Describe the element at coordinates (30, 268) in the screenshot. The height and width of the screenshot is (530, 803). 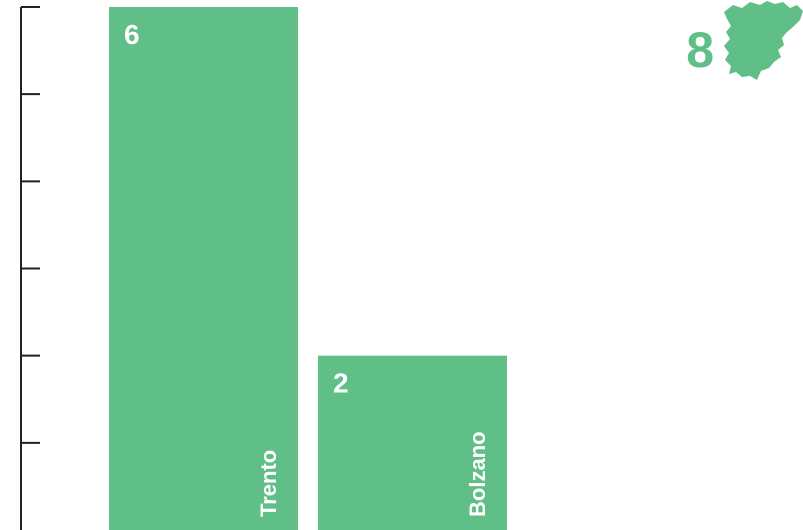
I see `y-axis` at that location.